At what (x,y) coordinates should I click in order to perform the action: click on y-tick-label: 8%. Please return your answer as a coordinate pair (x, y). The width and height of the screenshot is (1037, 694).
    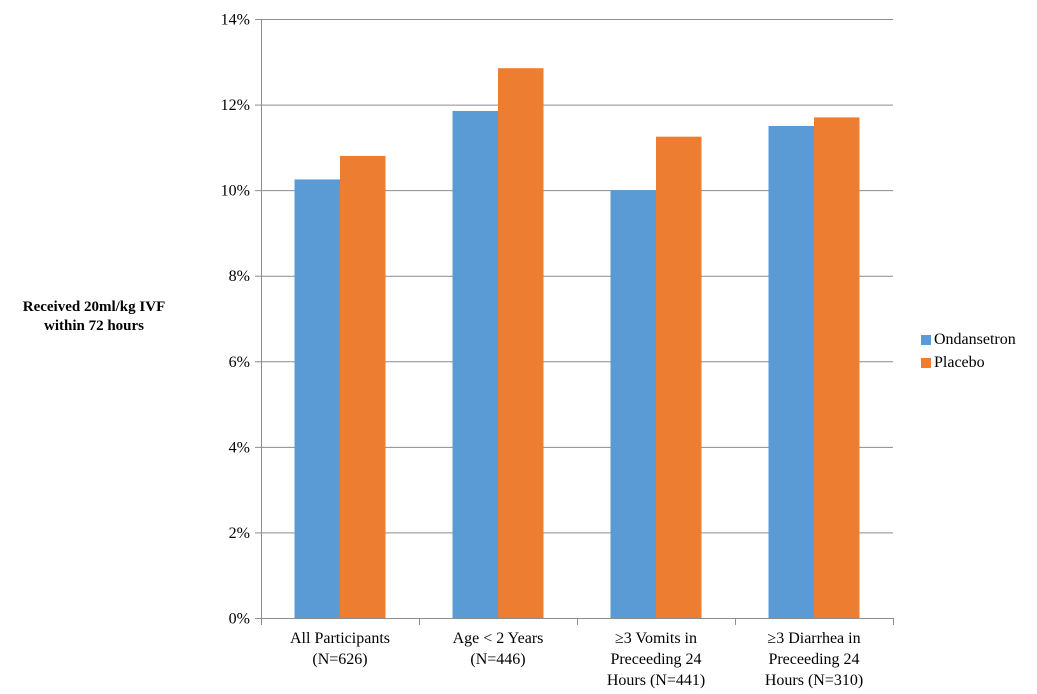
    Looking at the image, I should click on (239, 276).